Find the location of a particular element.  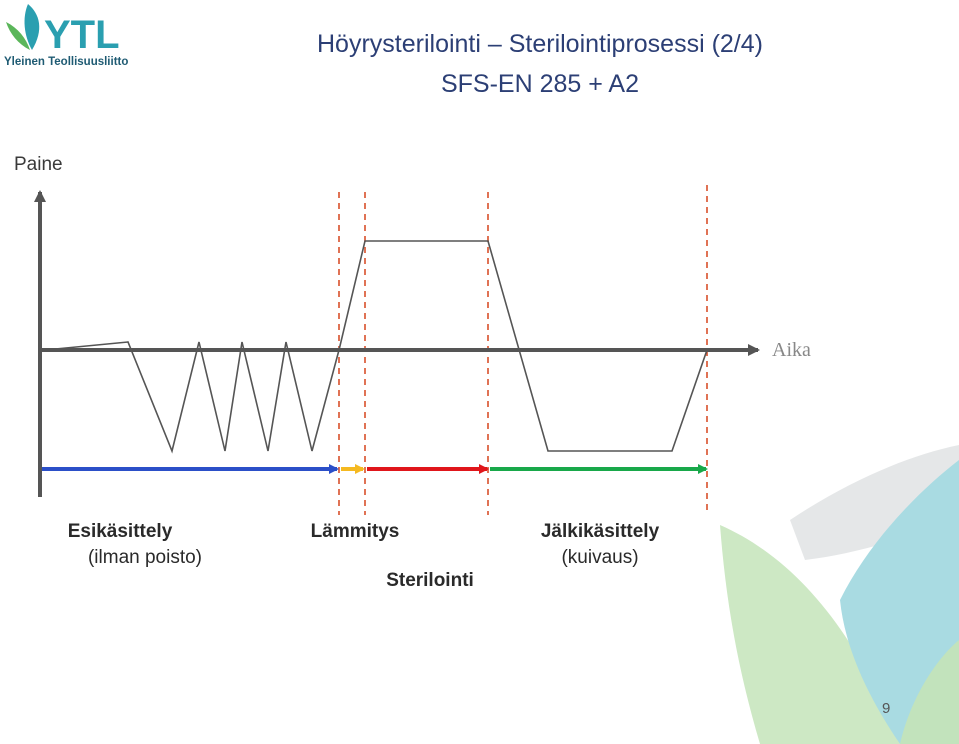

ytl-logo: YTL is located at coordinates (63, 30).